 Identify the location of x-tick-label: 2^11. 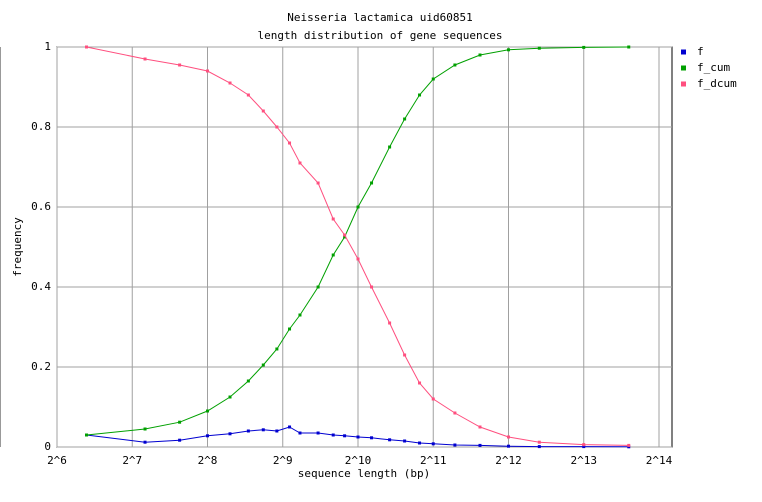
(433, 460).